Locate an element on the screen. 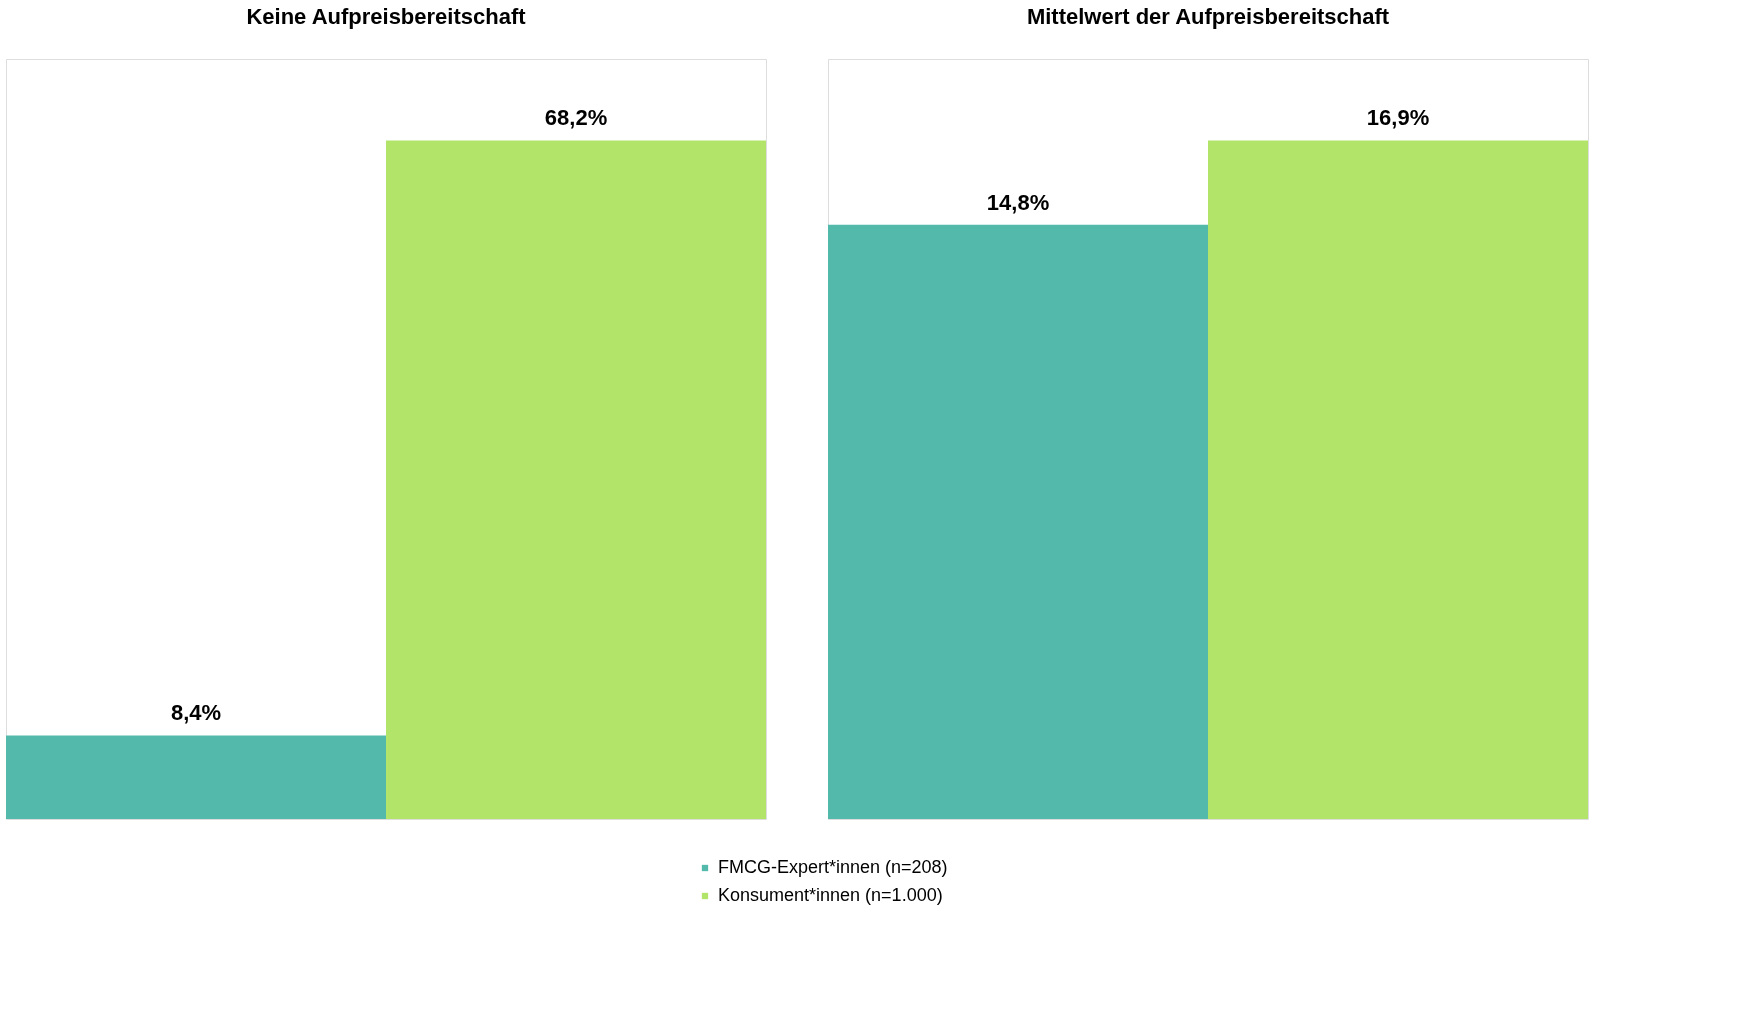 This screenshot has height=1023, width=1752. chart-title: Mittelwert der Aufpreisbereitschaft is located at coordinates (1208, 16).